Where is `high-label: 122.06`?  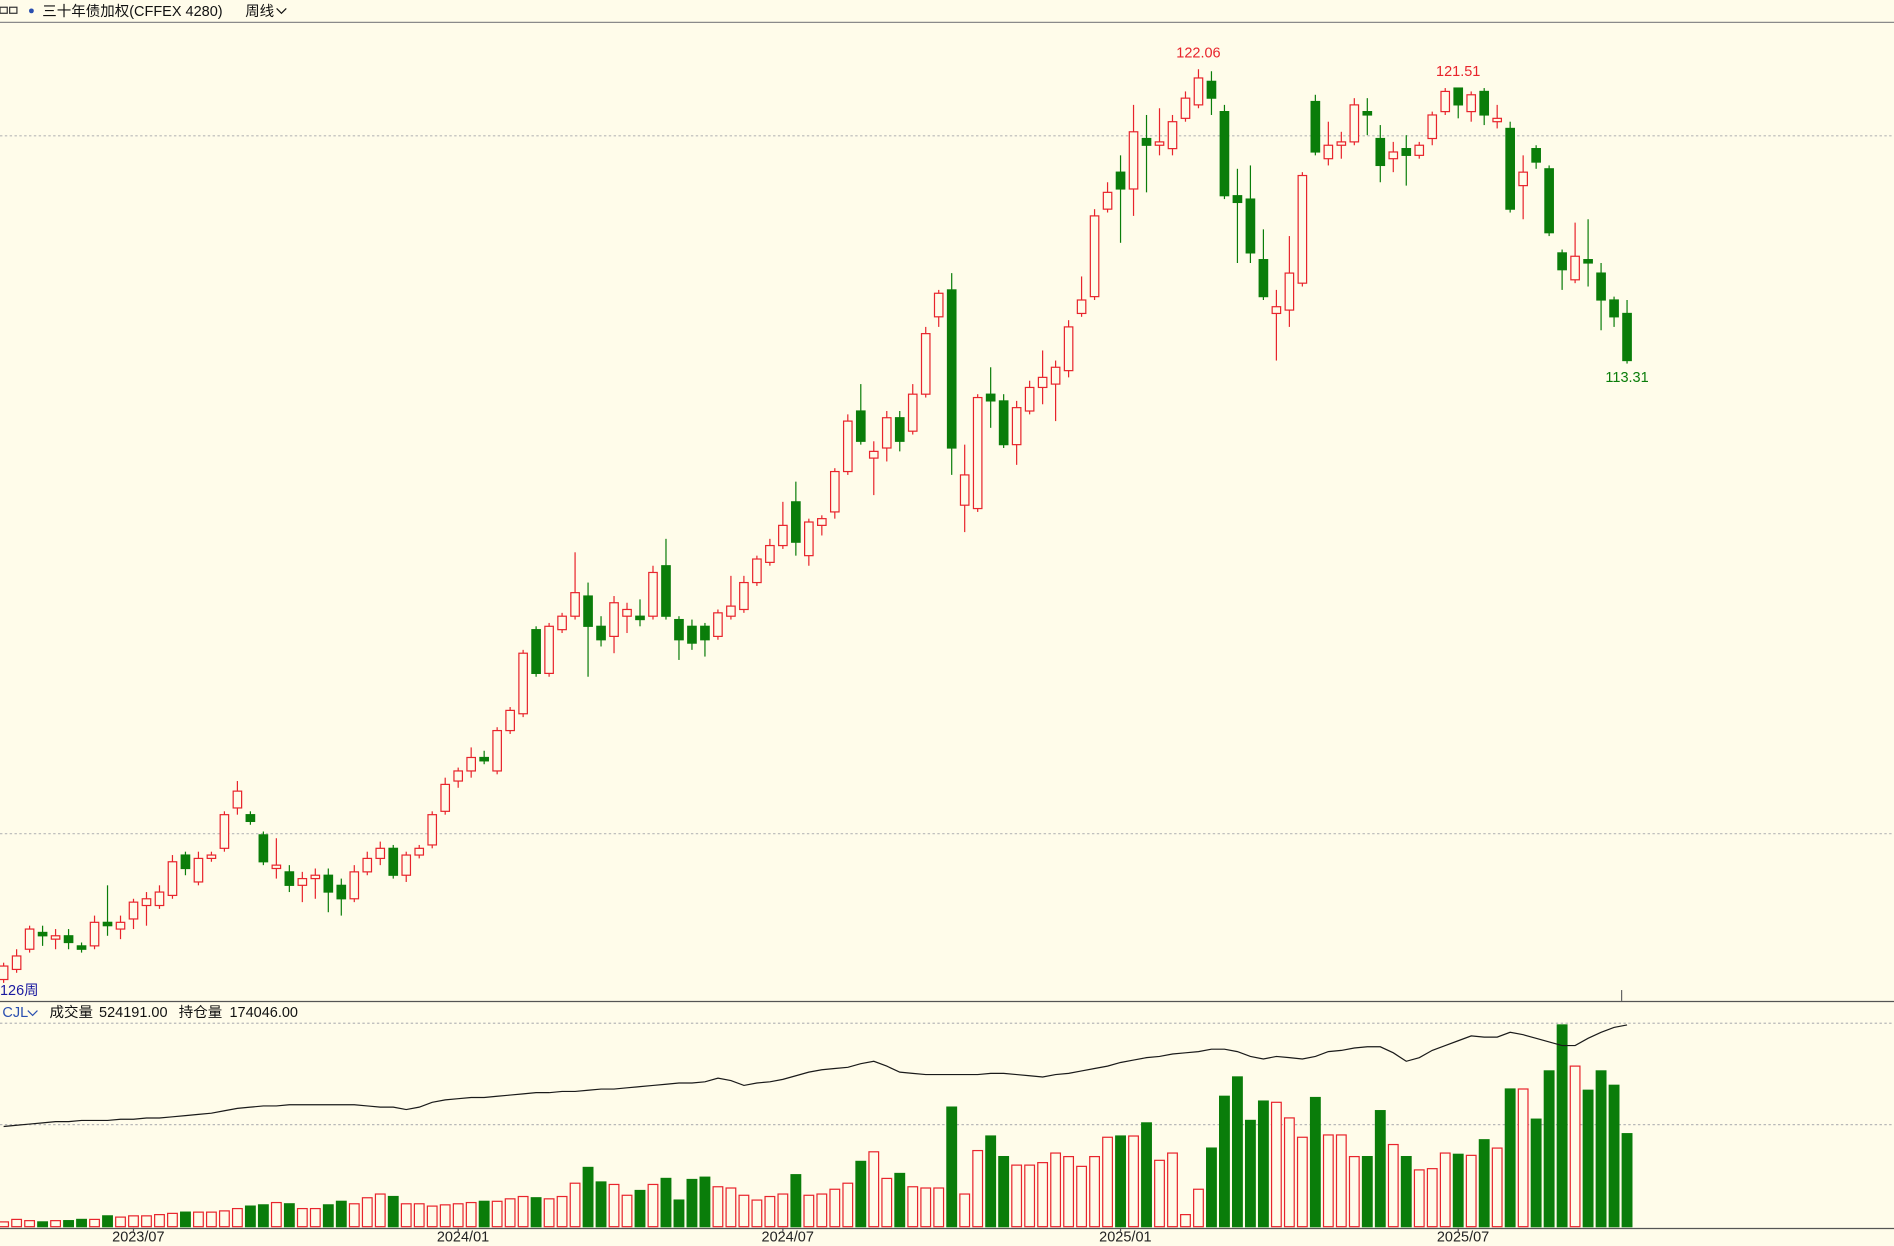
high-label: 122.06 is located at coordinates (1198, 53).